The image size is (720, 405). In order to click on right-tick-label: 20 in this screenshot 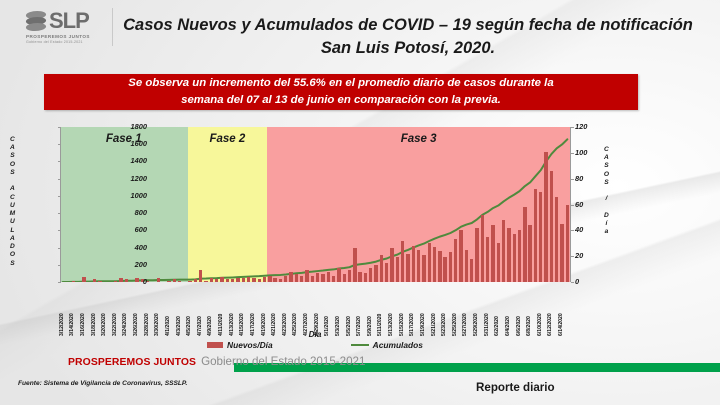, I will do `click(579, 256)`.